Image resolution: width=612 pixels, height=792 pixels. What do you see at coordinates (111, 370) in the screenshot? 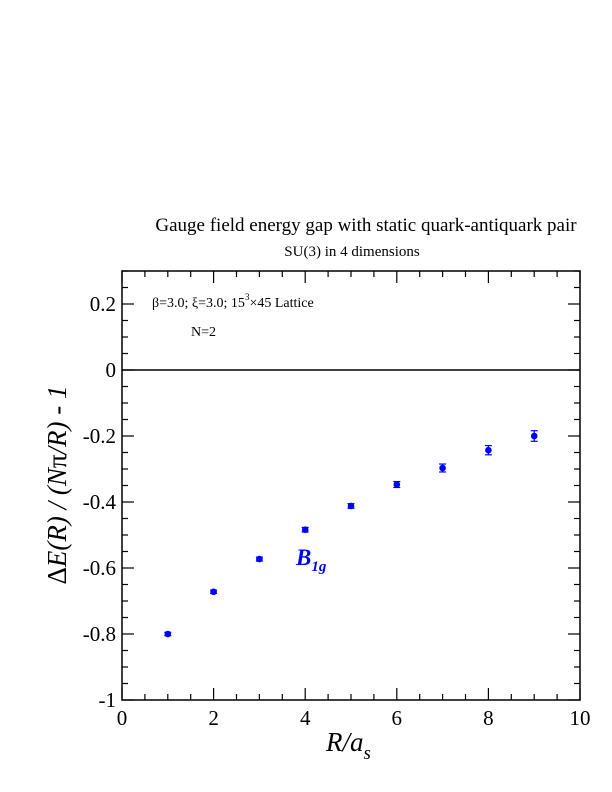
I see `y-tick-label: 0` at bounding box center [111, 370].